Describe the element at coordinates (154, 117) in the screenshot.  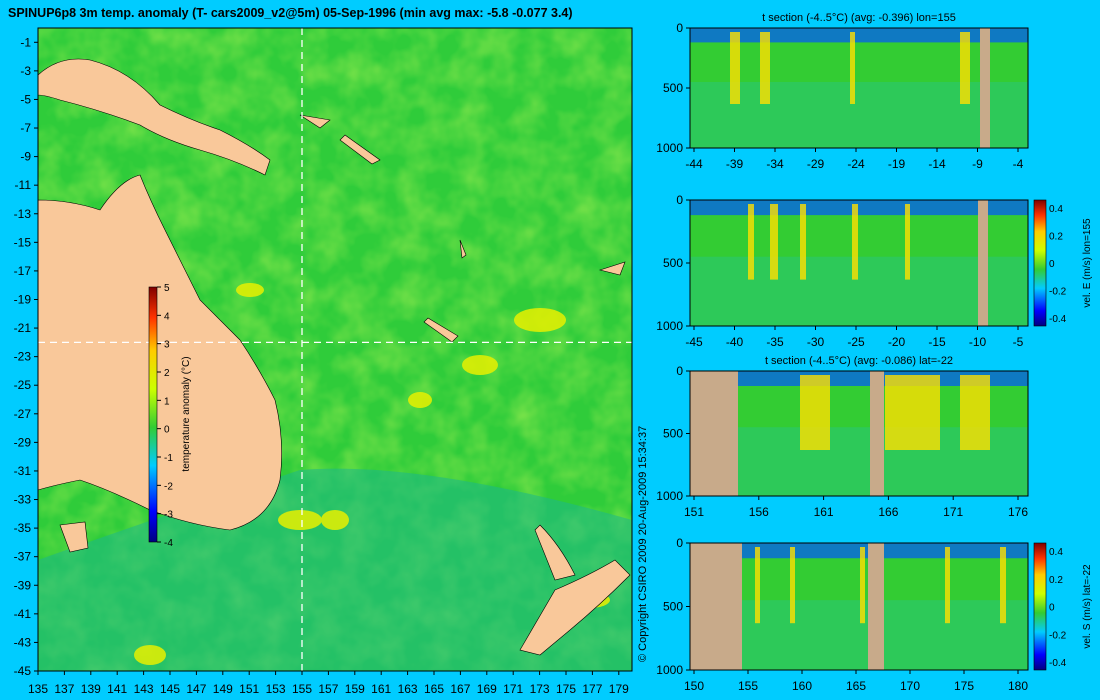
I see `new-guinea` at that location.